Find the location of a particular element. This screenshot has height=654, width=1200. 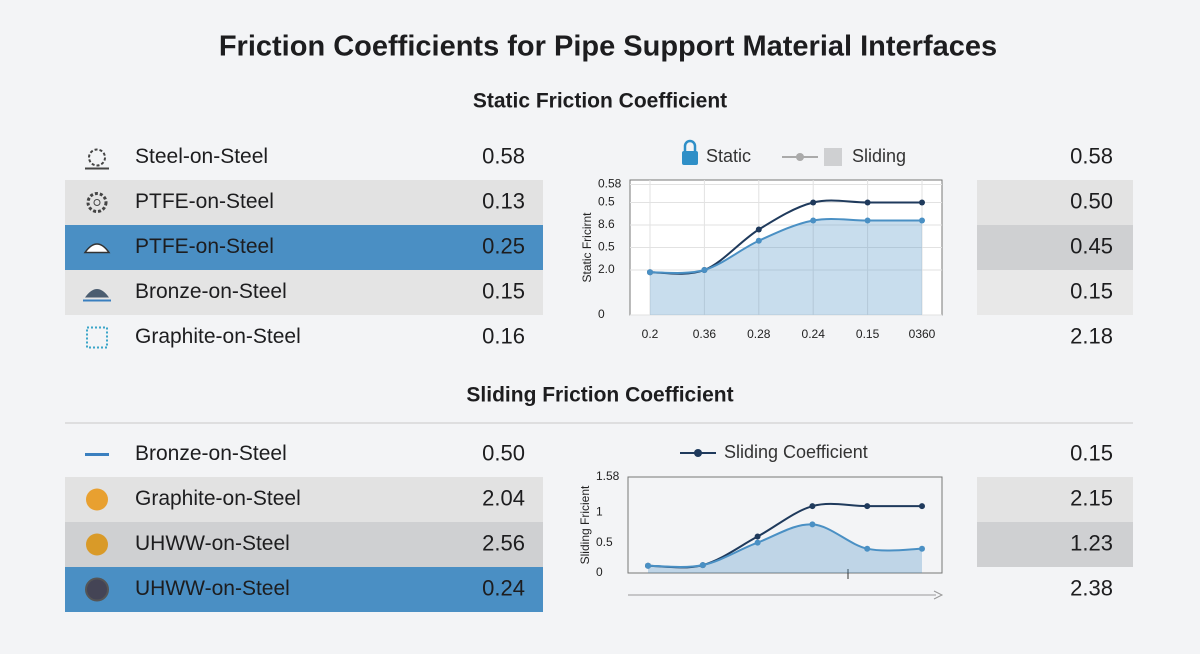

row-value: 0.15 is located at coordinates (503, 290).